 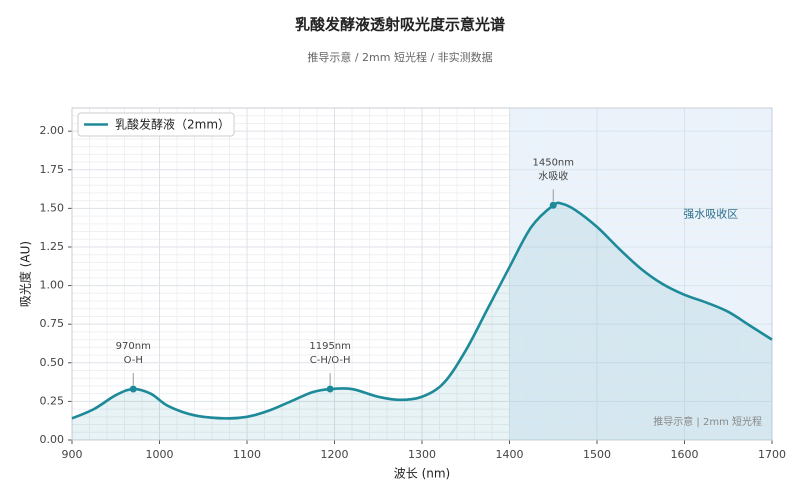 I want to click on chart-subtitle: 推导示意 / 2mm 短光程 / 非实测数据, so click(x=399, y=57).